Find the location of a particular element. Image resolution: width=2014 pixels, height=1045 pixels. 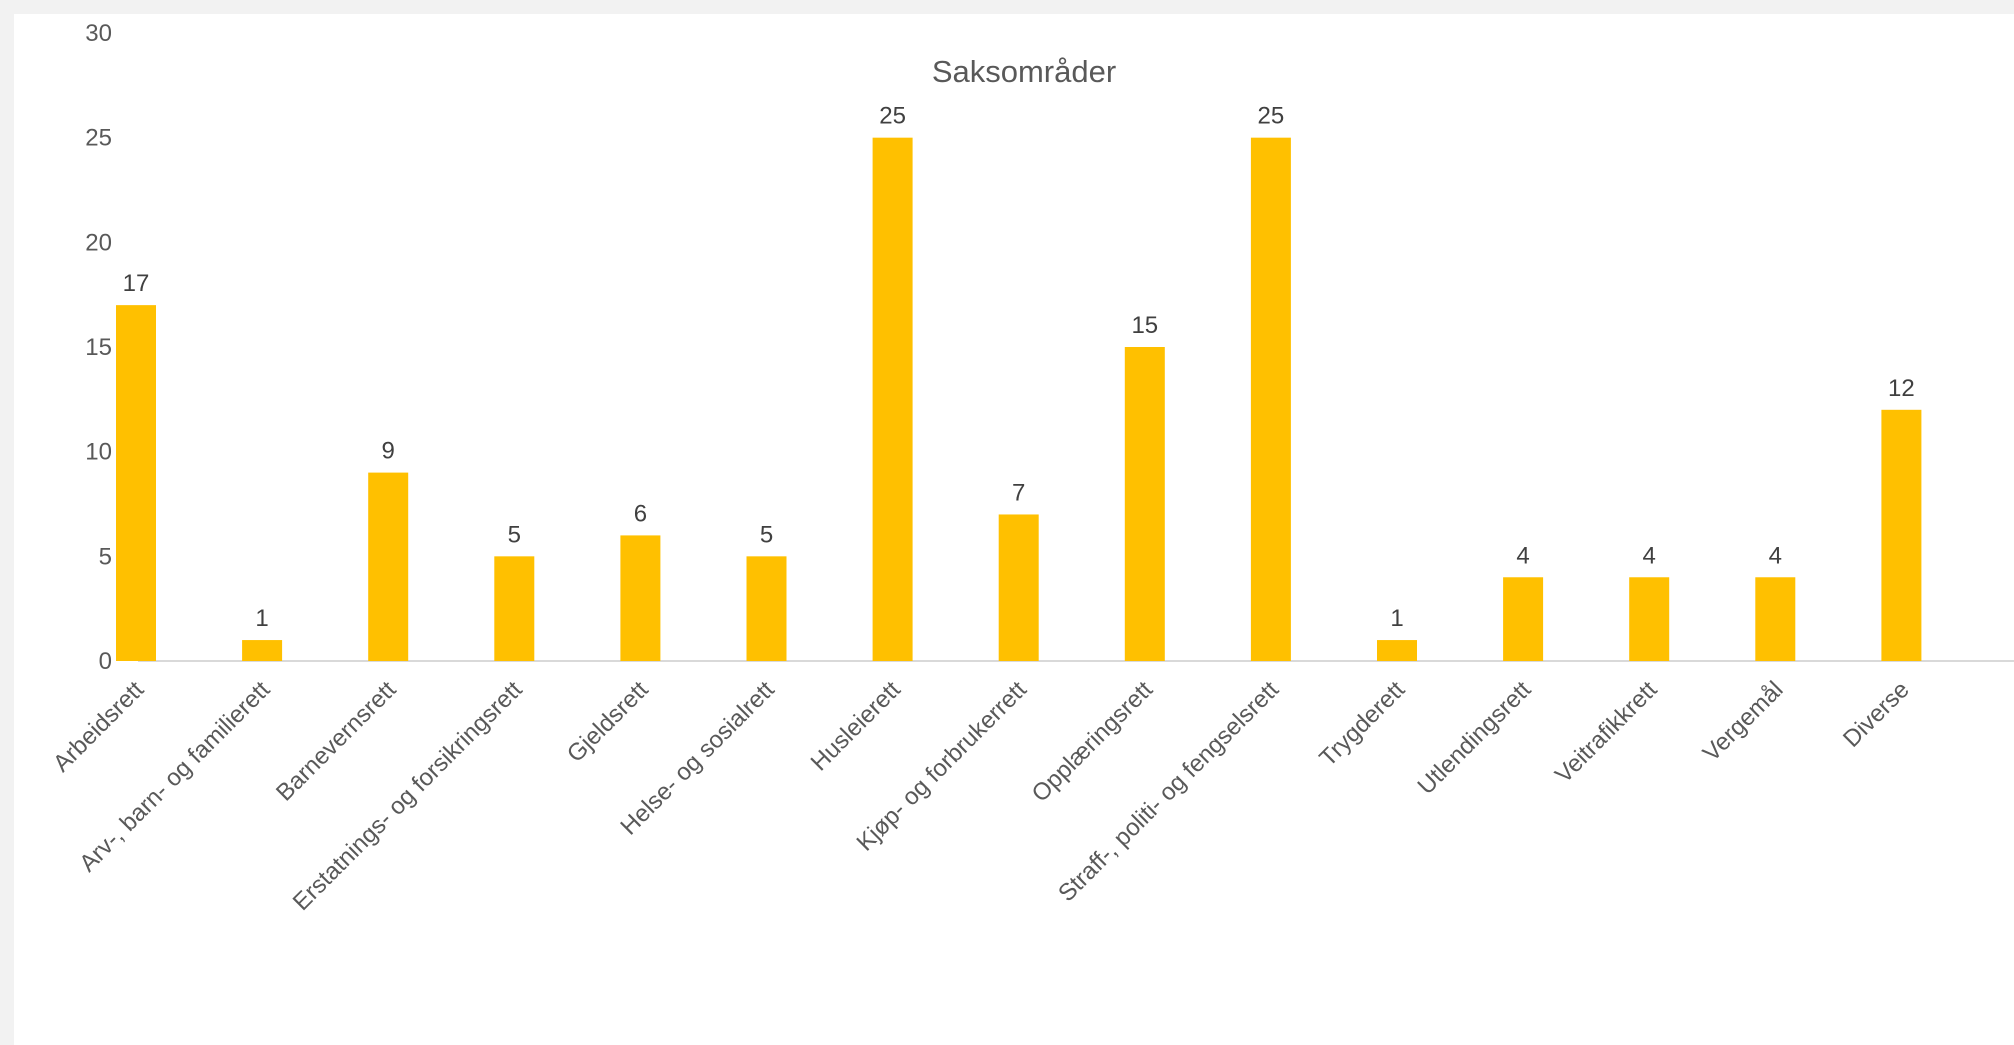

x-tick-label: Arbeidsrett is located at coordinates (98, 726).